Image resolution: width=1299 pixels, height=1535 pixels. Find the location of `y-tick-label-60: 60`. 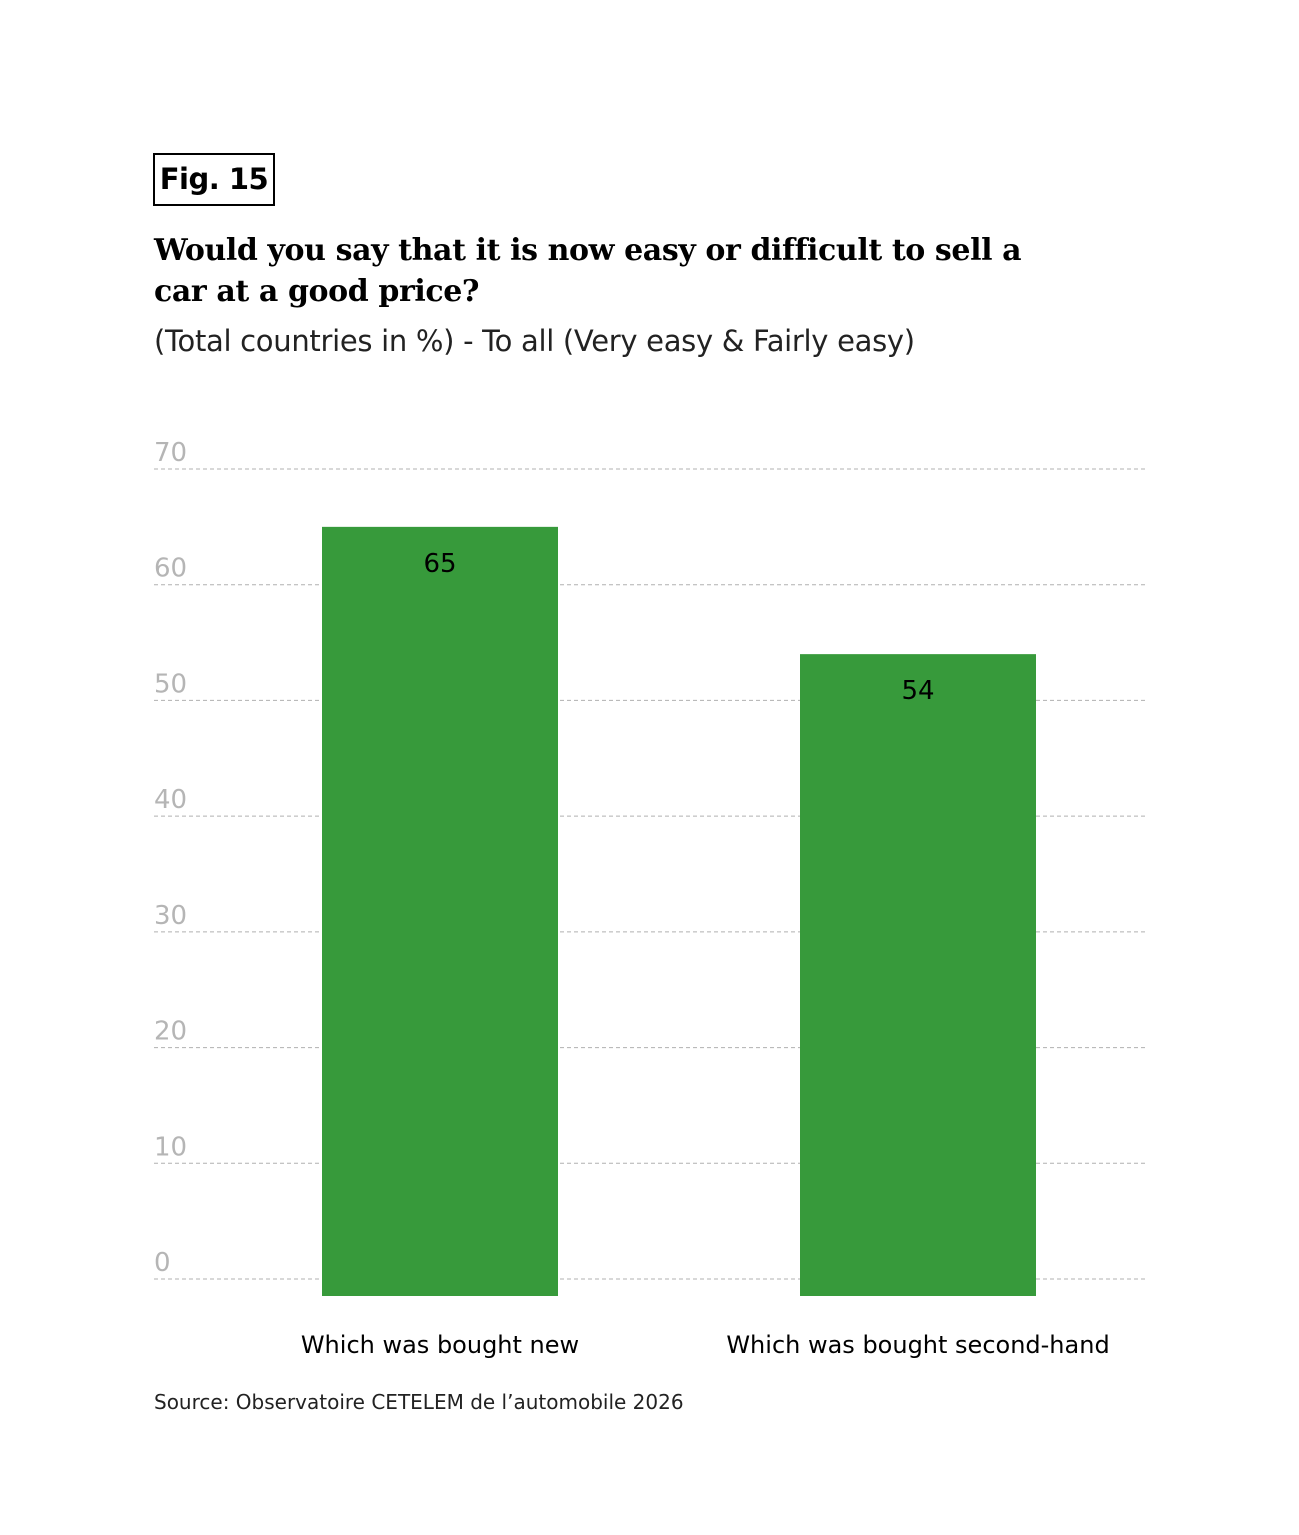

y-tick-label-60: 60 is located at coordinates (170, 569).